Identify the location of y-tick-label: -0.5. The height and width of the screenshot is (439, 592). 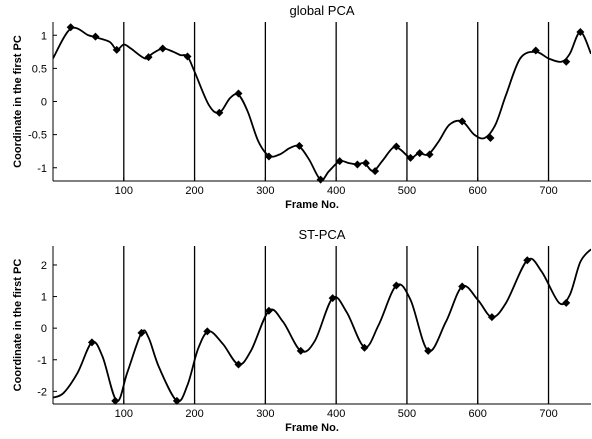
(37, 136).